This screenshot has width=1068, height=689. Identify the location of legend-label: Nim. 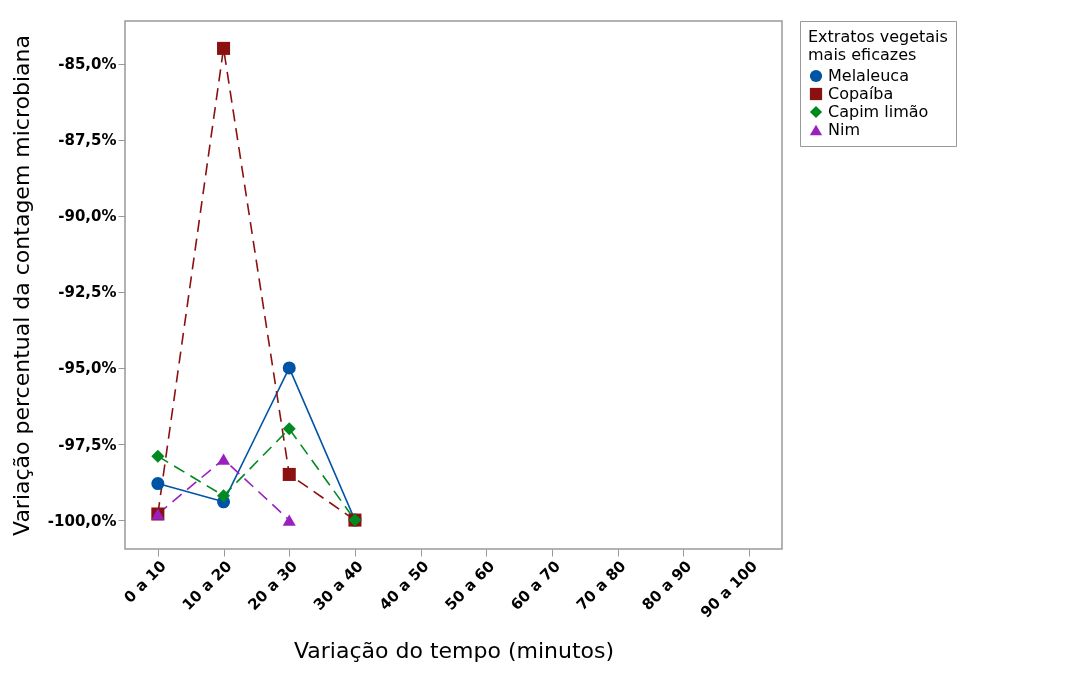
(844, 129).